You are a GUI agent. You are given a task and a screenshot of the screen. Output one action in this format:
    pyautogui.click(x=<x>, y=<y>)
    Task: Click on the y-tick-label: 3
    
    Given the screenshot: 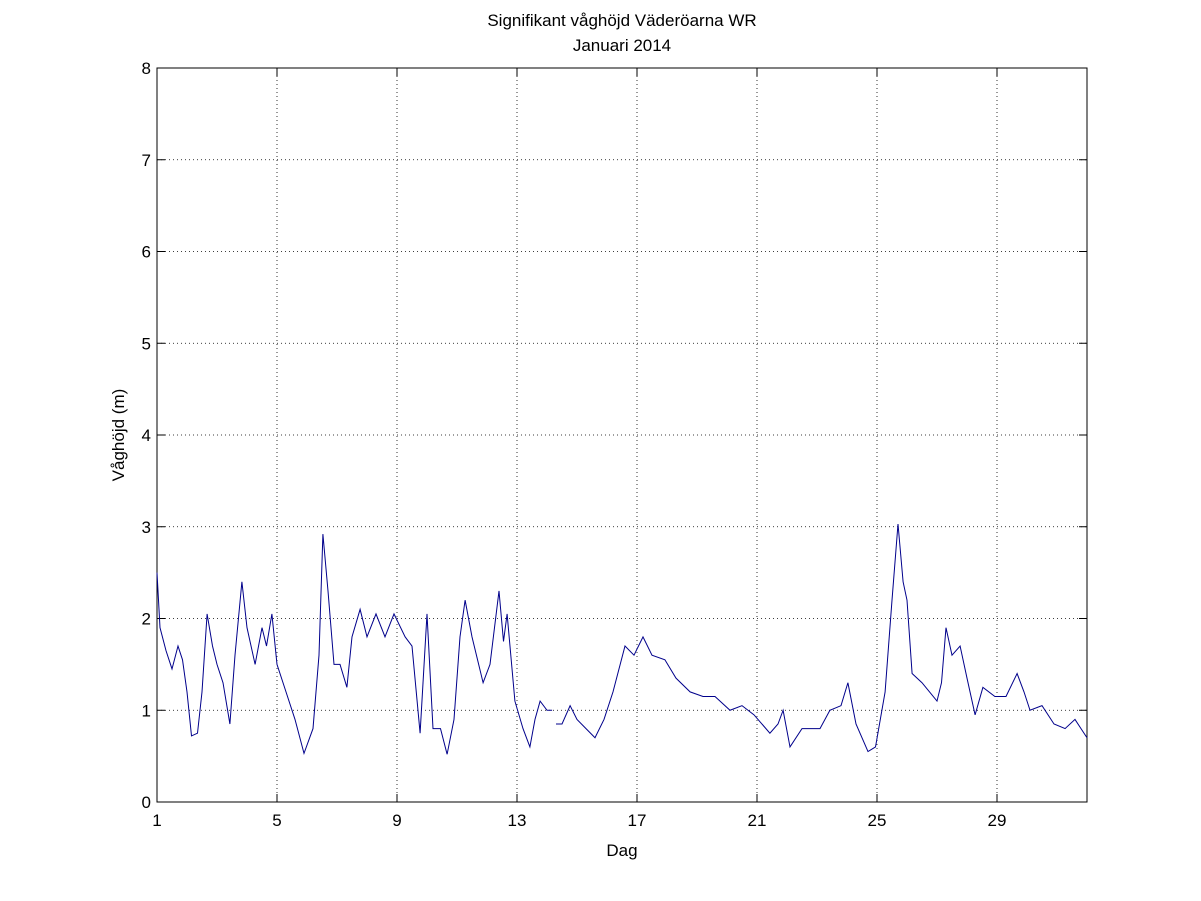 What is the action you would take?
    pyautogui.click(x=146, y=527)
    